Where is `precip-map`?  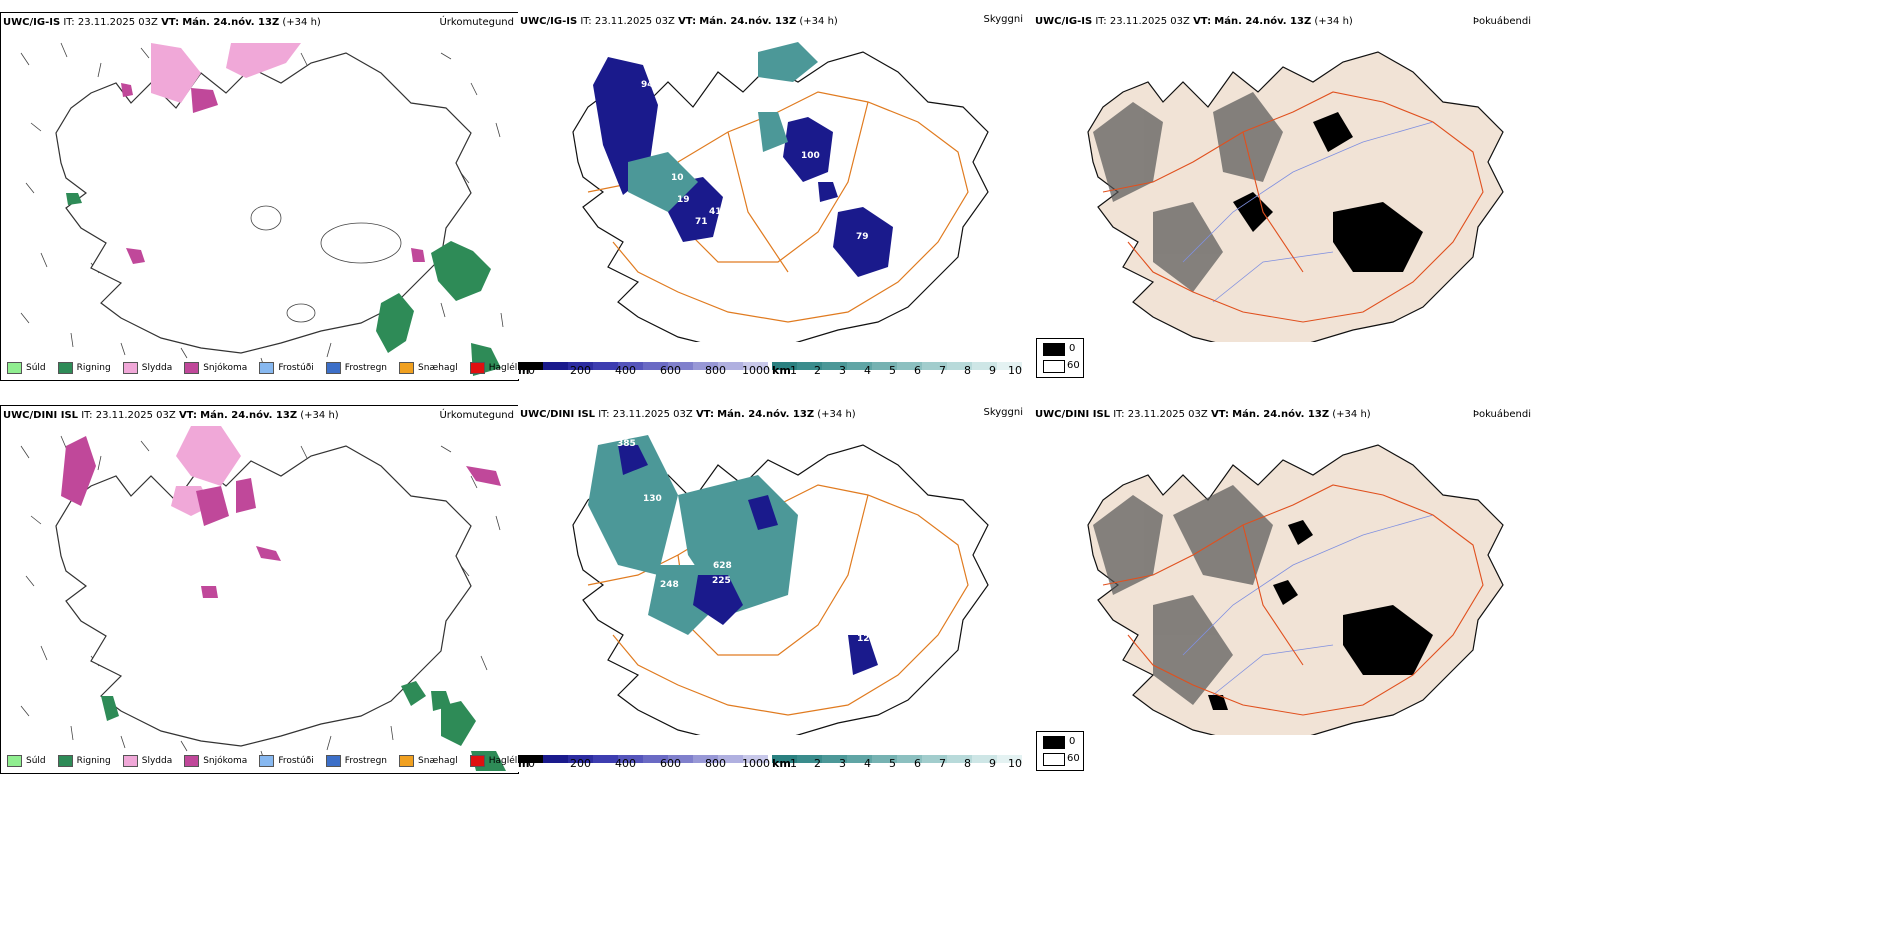
precip-map is located at coordinates (263, 598).